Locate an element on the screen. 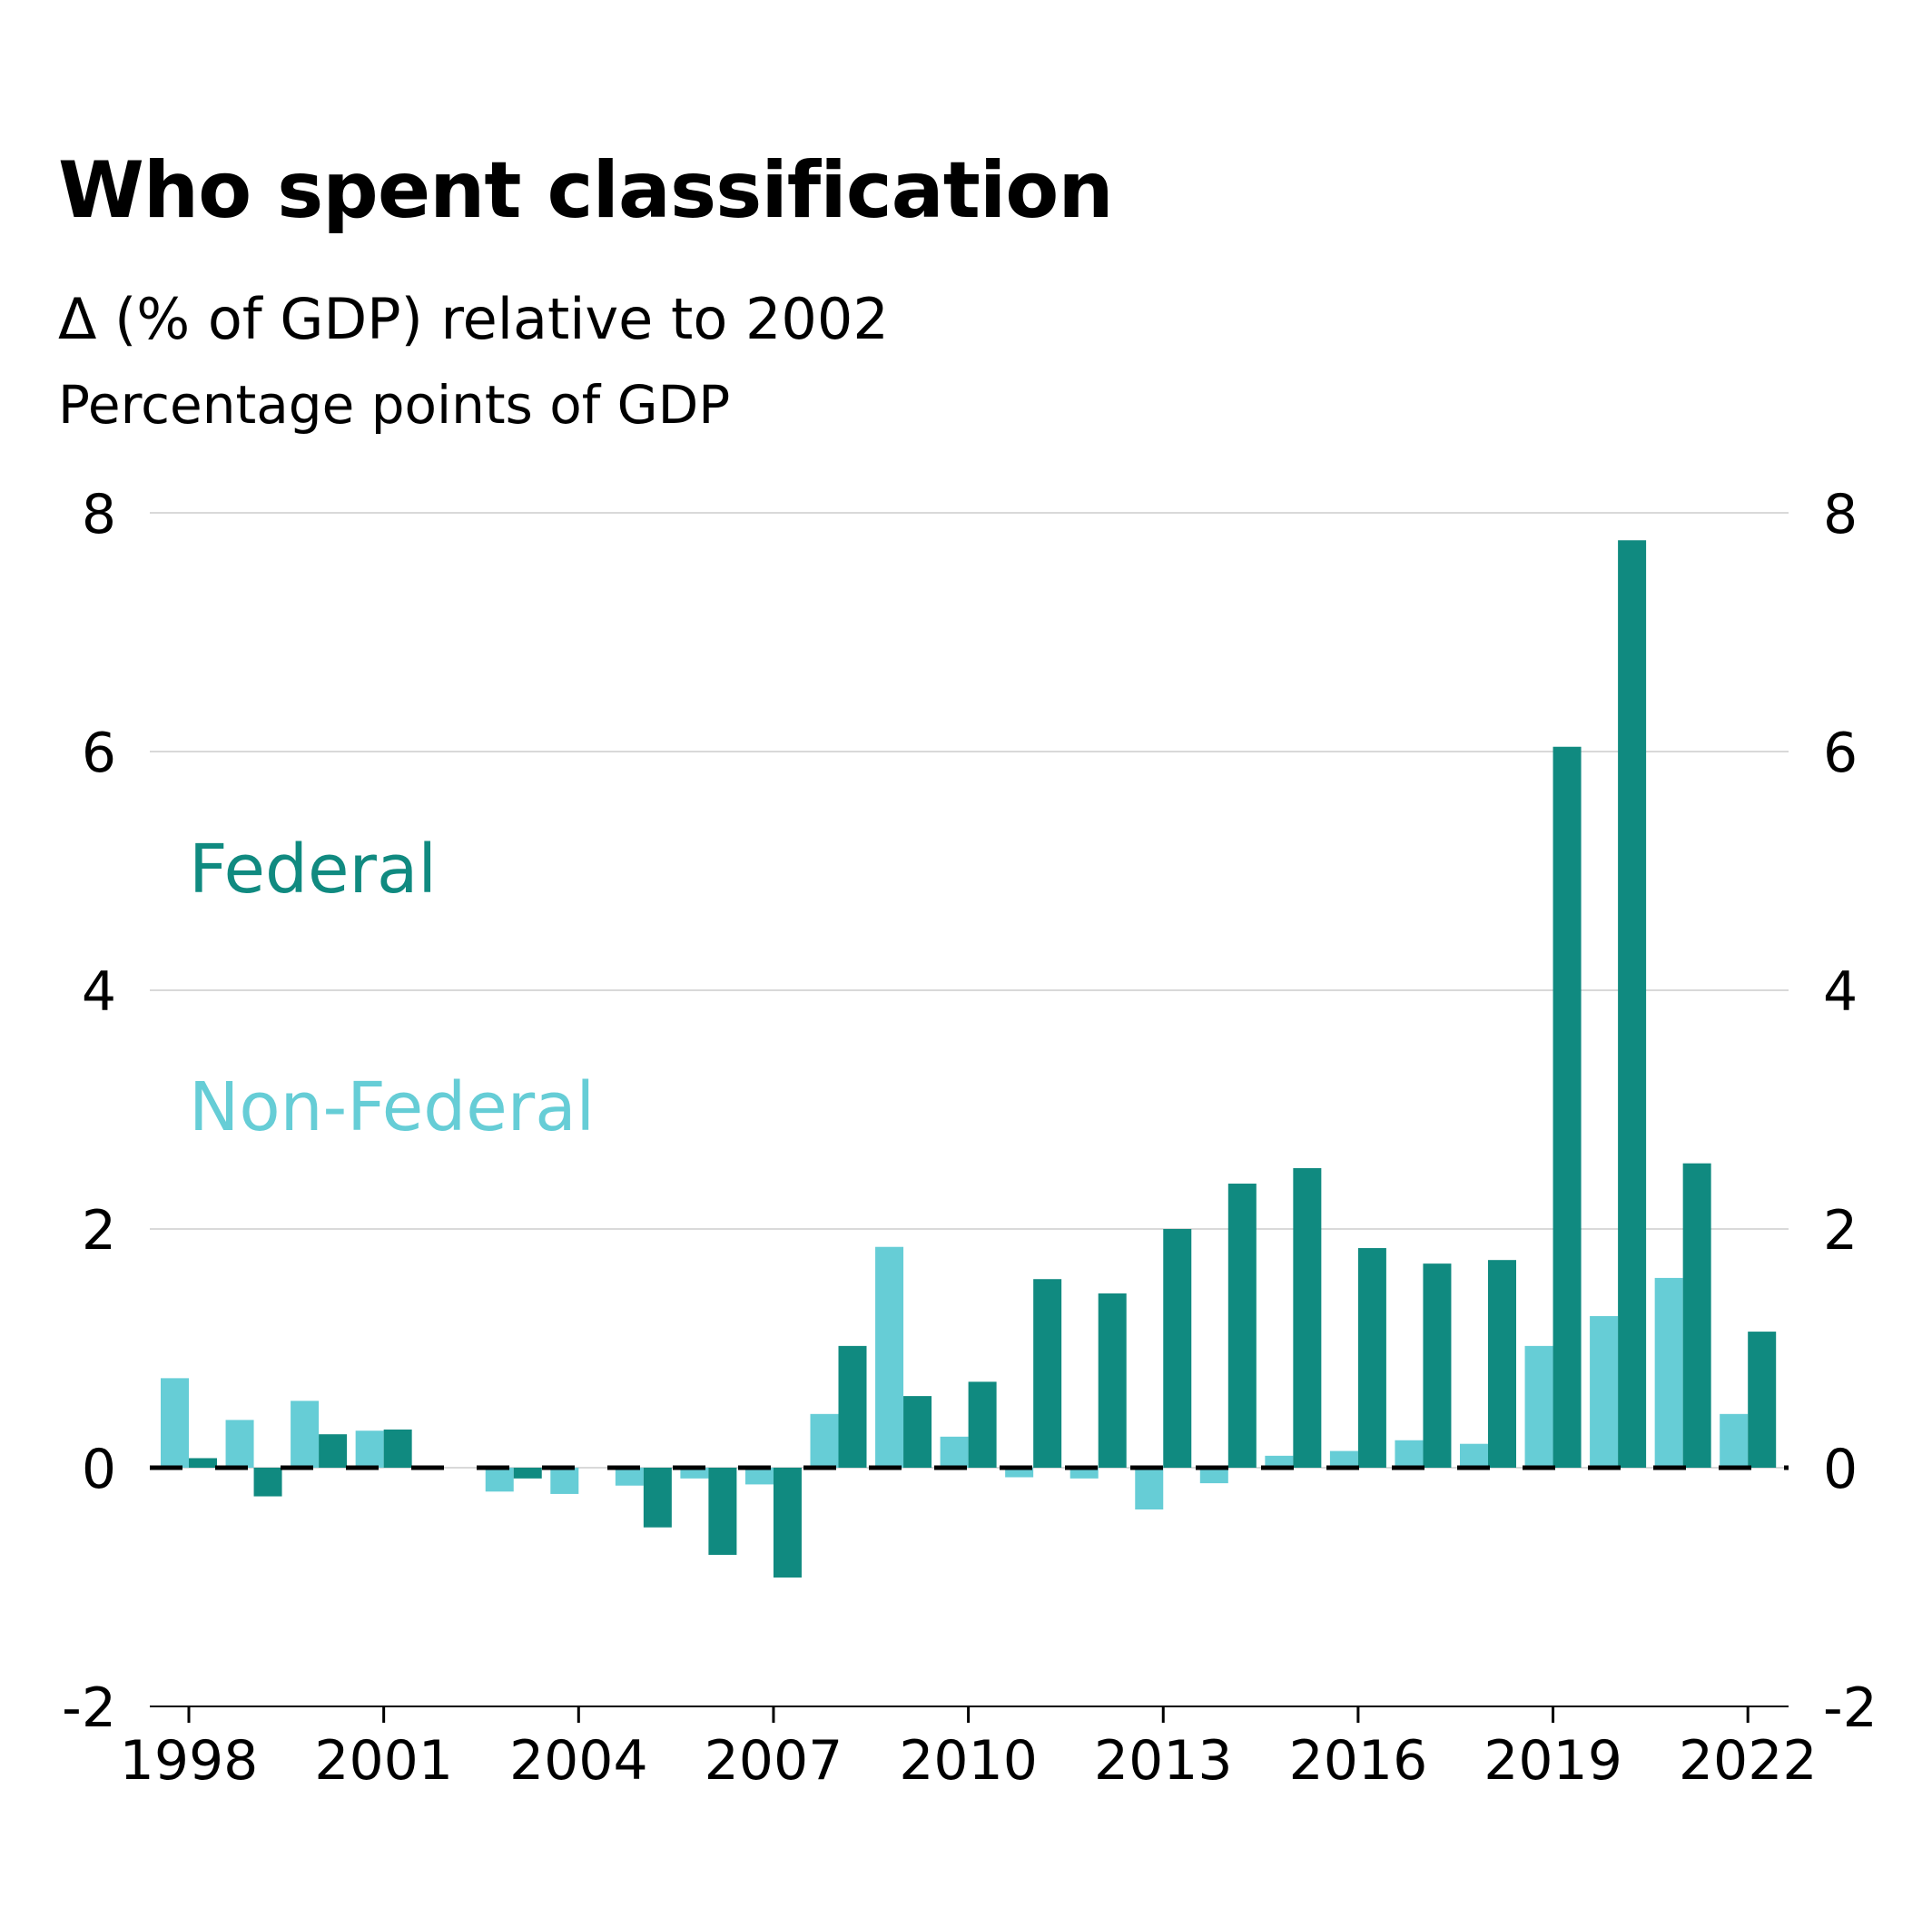 Image resolution: width=1932 pixels, height=1917 pixels. legend-federal: Federal is located at coordinates (313, 870).